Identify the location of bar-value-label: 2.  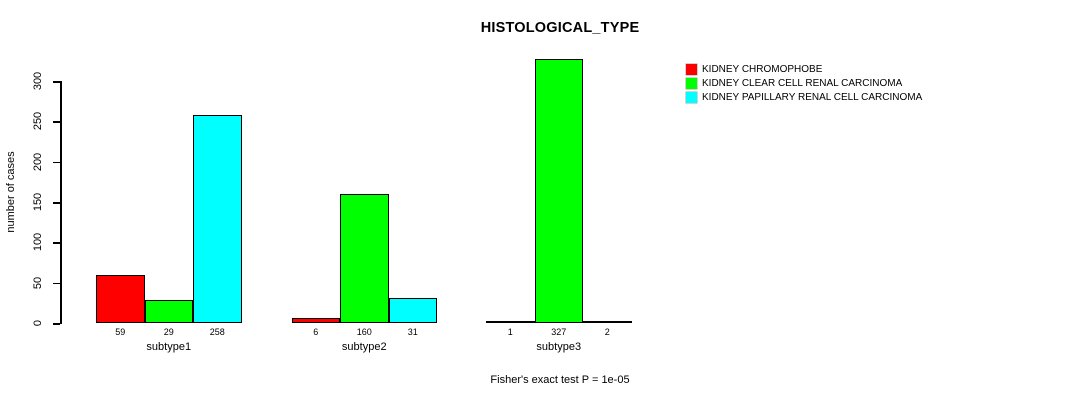
(607, 332).